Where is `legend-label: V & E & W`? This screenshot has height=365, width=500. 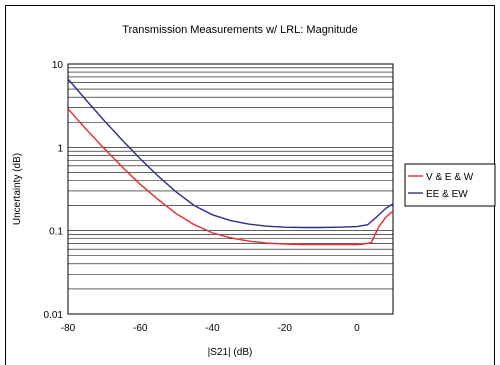
legend-label: V & E & W is located at coordinates (450, 177).